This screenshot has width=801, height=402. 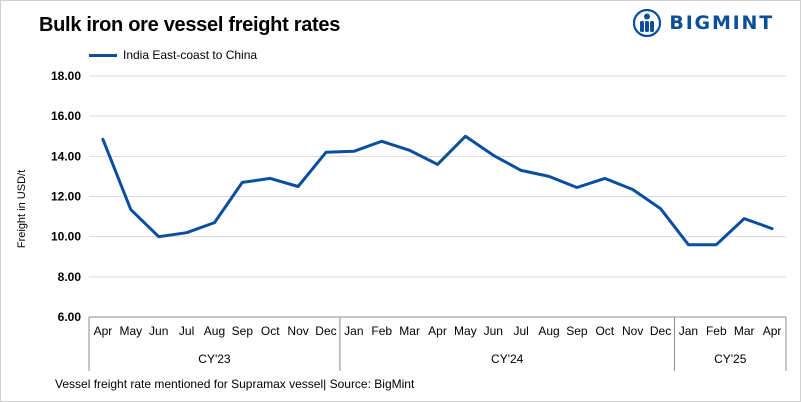 I want to click on y-tick-label: 18.00, so click(x=66, y=76).